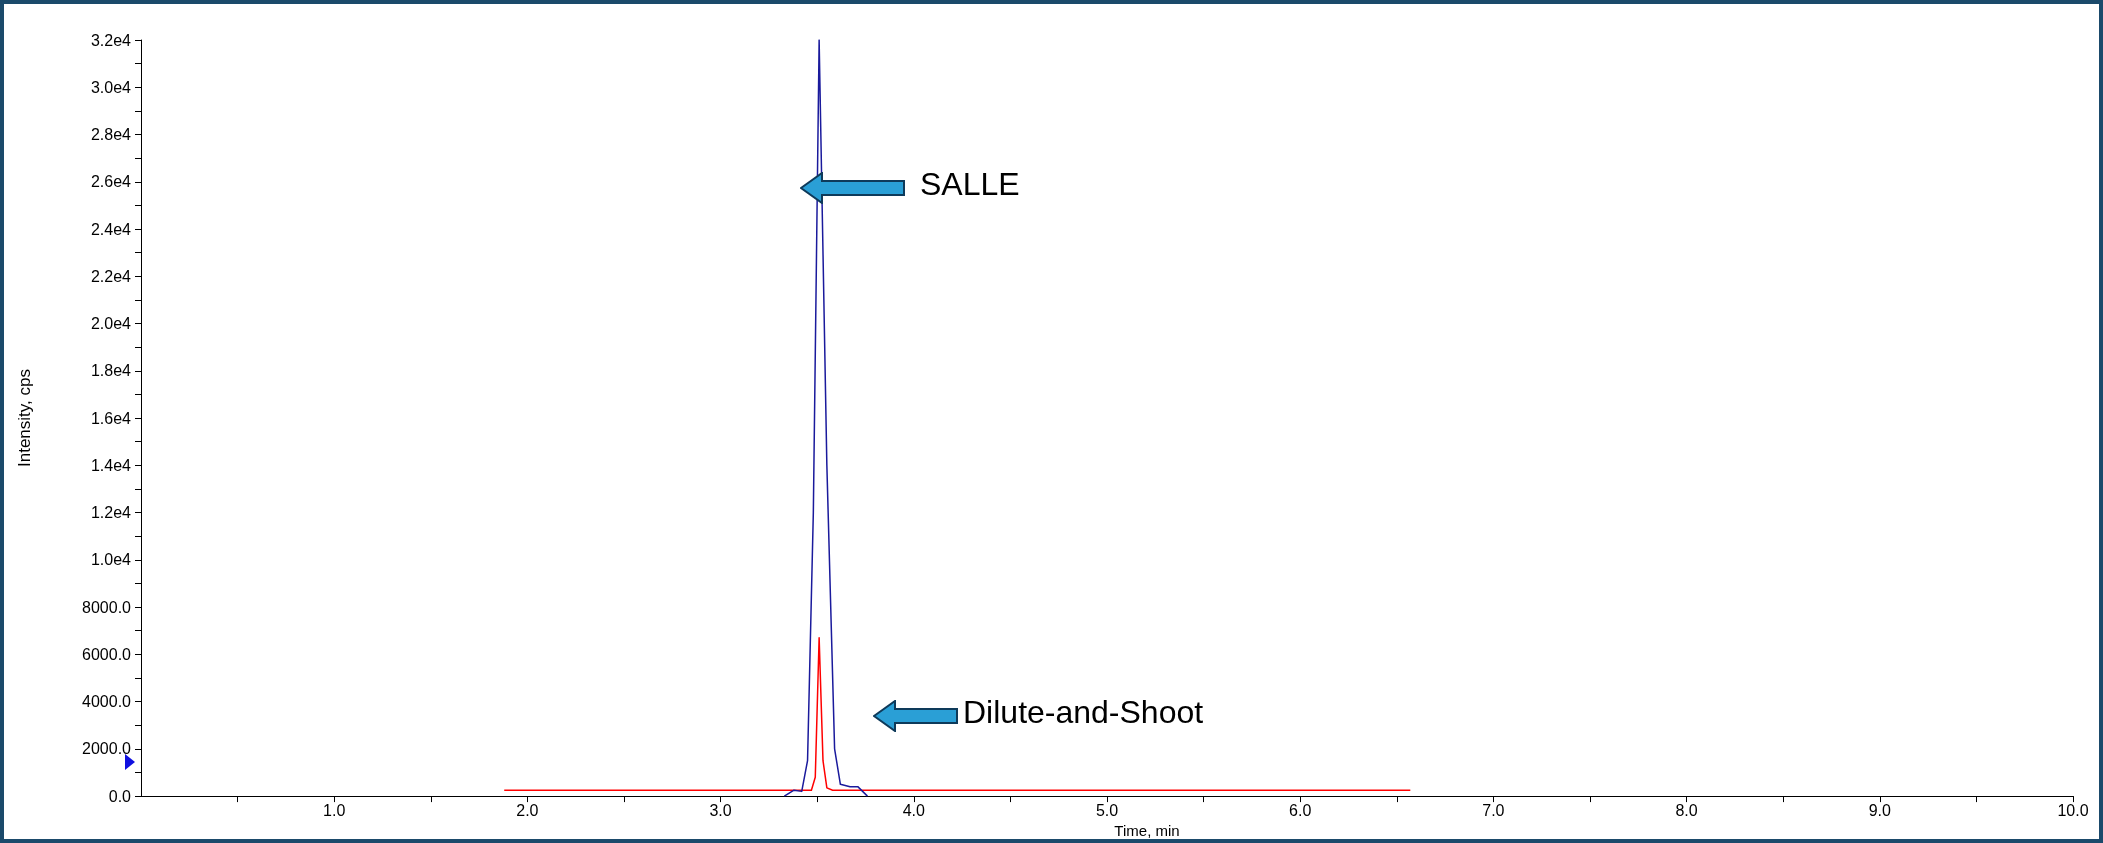  Describe the element at coordinates (111, 560) in the screenshot. I see `y-tick-label: 1.0e4` at that location.